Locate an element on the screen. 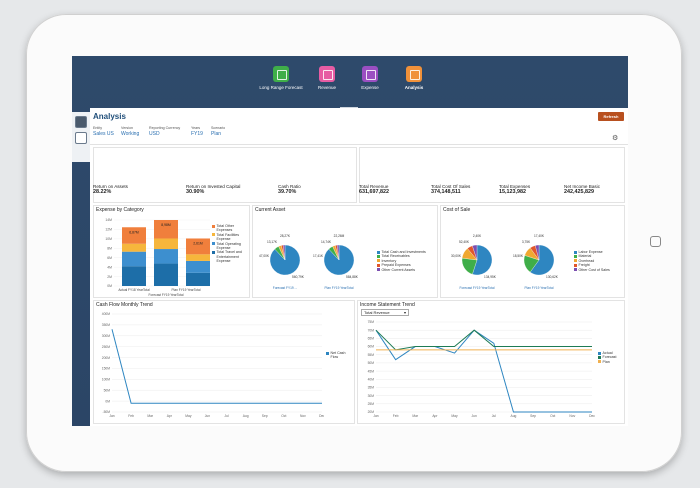 The height and width of the screenshot is (488, 700). gear-icon: ⚙ is located at coordinates (615, 138).